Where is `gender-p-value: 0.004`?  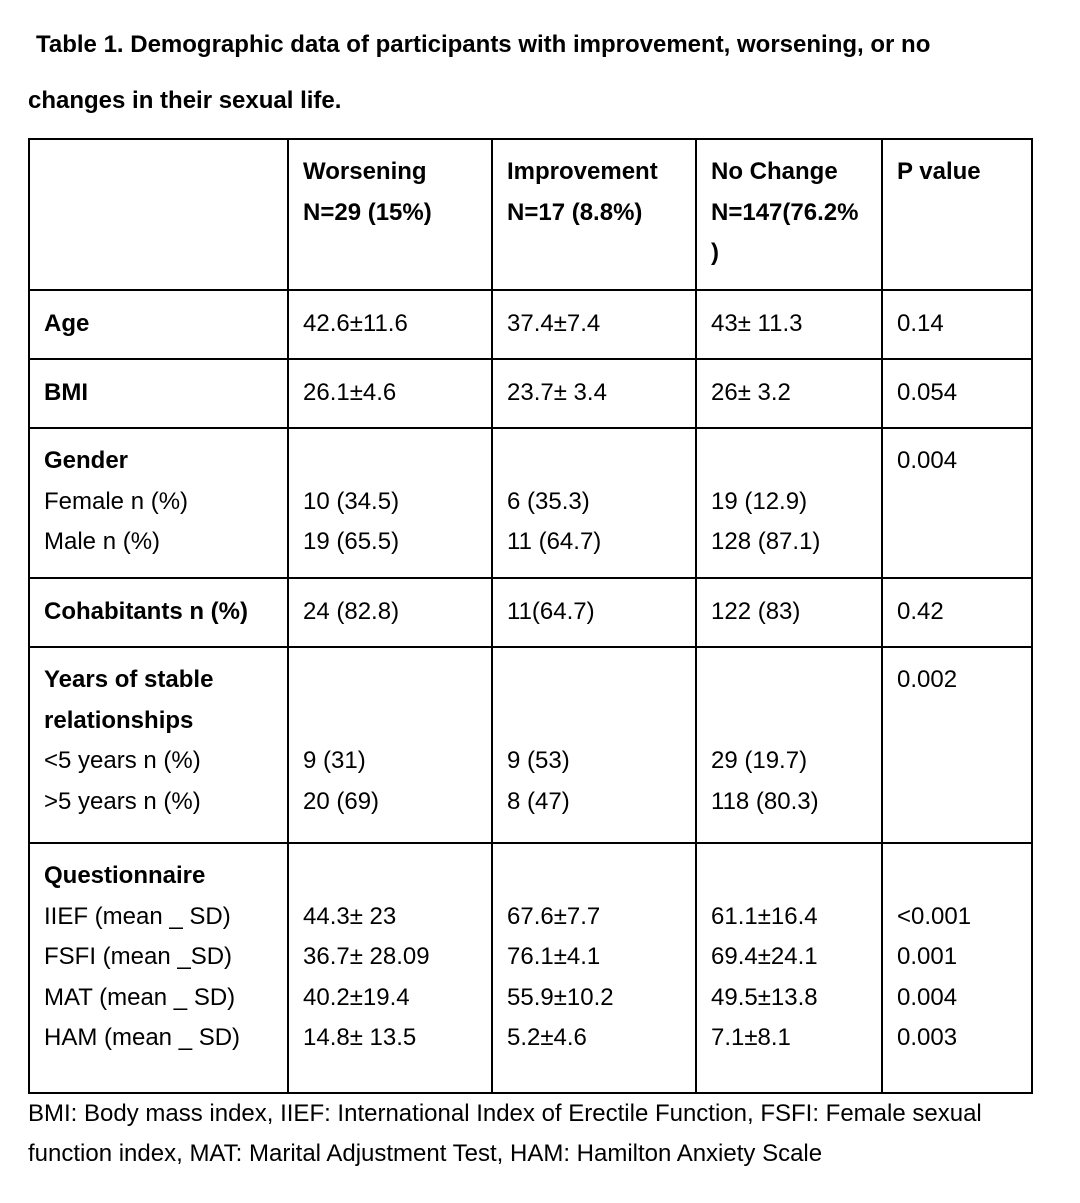
gender-p-value: 0.004 is located at coordinates (957, 503).